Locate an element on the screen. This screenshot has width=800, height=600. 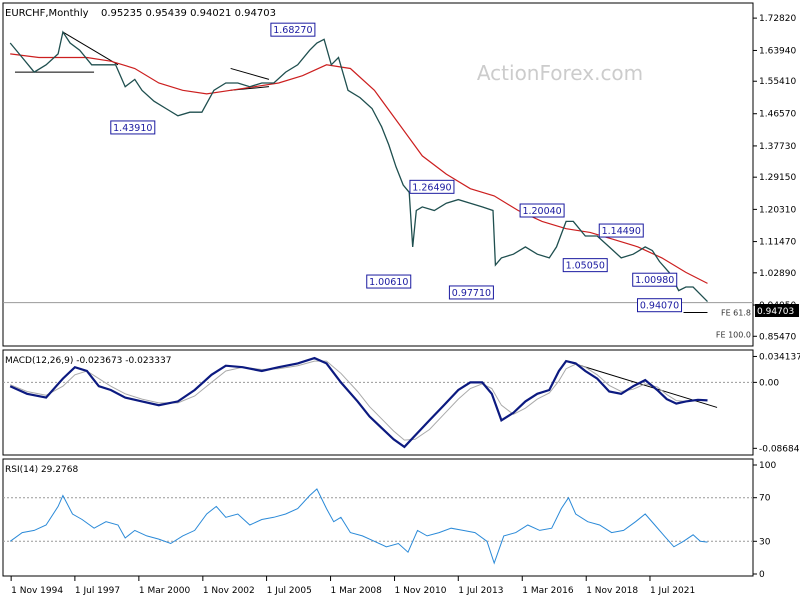
price-y-tick-label: 1.37730 is located at coordinates (777, 147).